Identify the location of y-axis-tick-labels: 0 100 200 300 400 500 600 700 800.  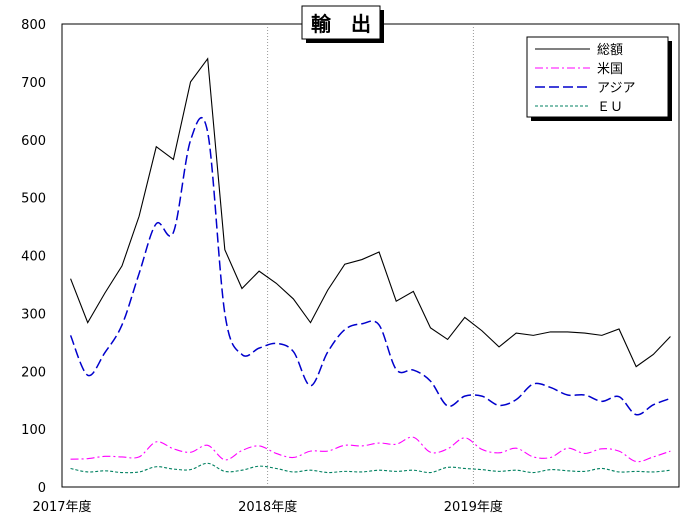
(33, 257).